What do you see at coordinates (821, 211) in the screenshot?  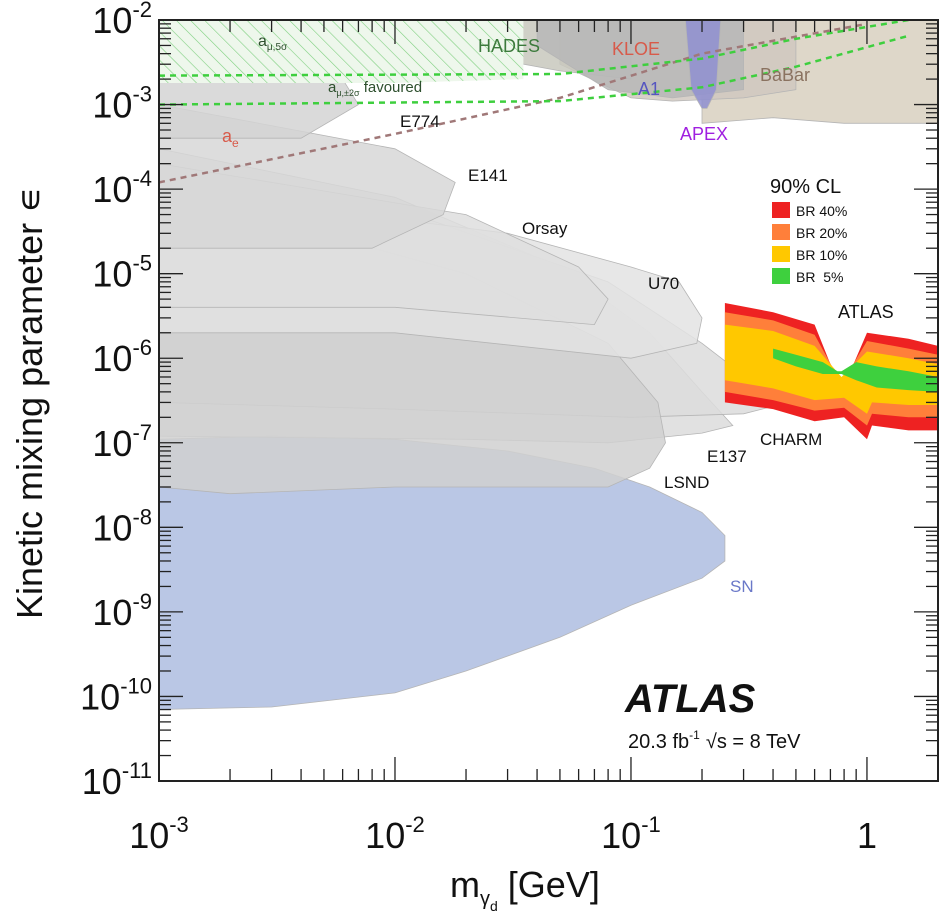 I see `legend-label-br40: BR 40%` at bounding box center [821, 211].